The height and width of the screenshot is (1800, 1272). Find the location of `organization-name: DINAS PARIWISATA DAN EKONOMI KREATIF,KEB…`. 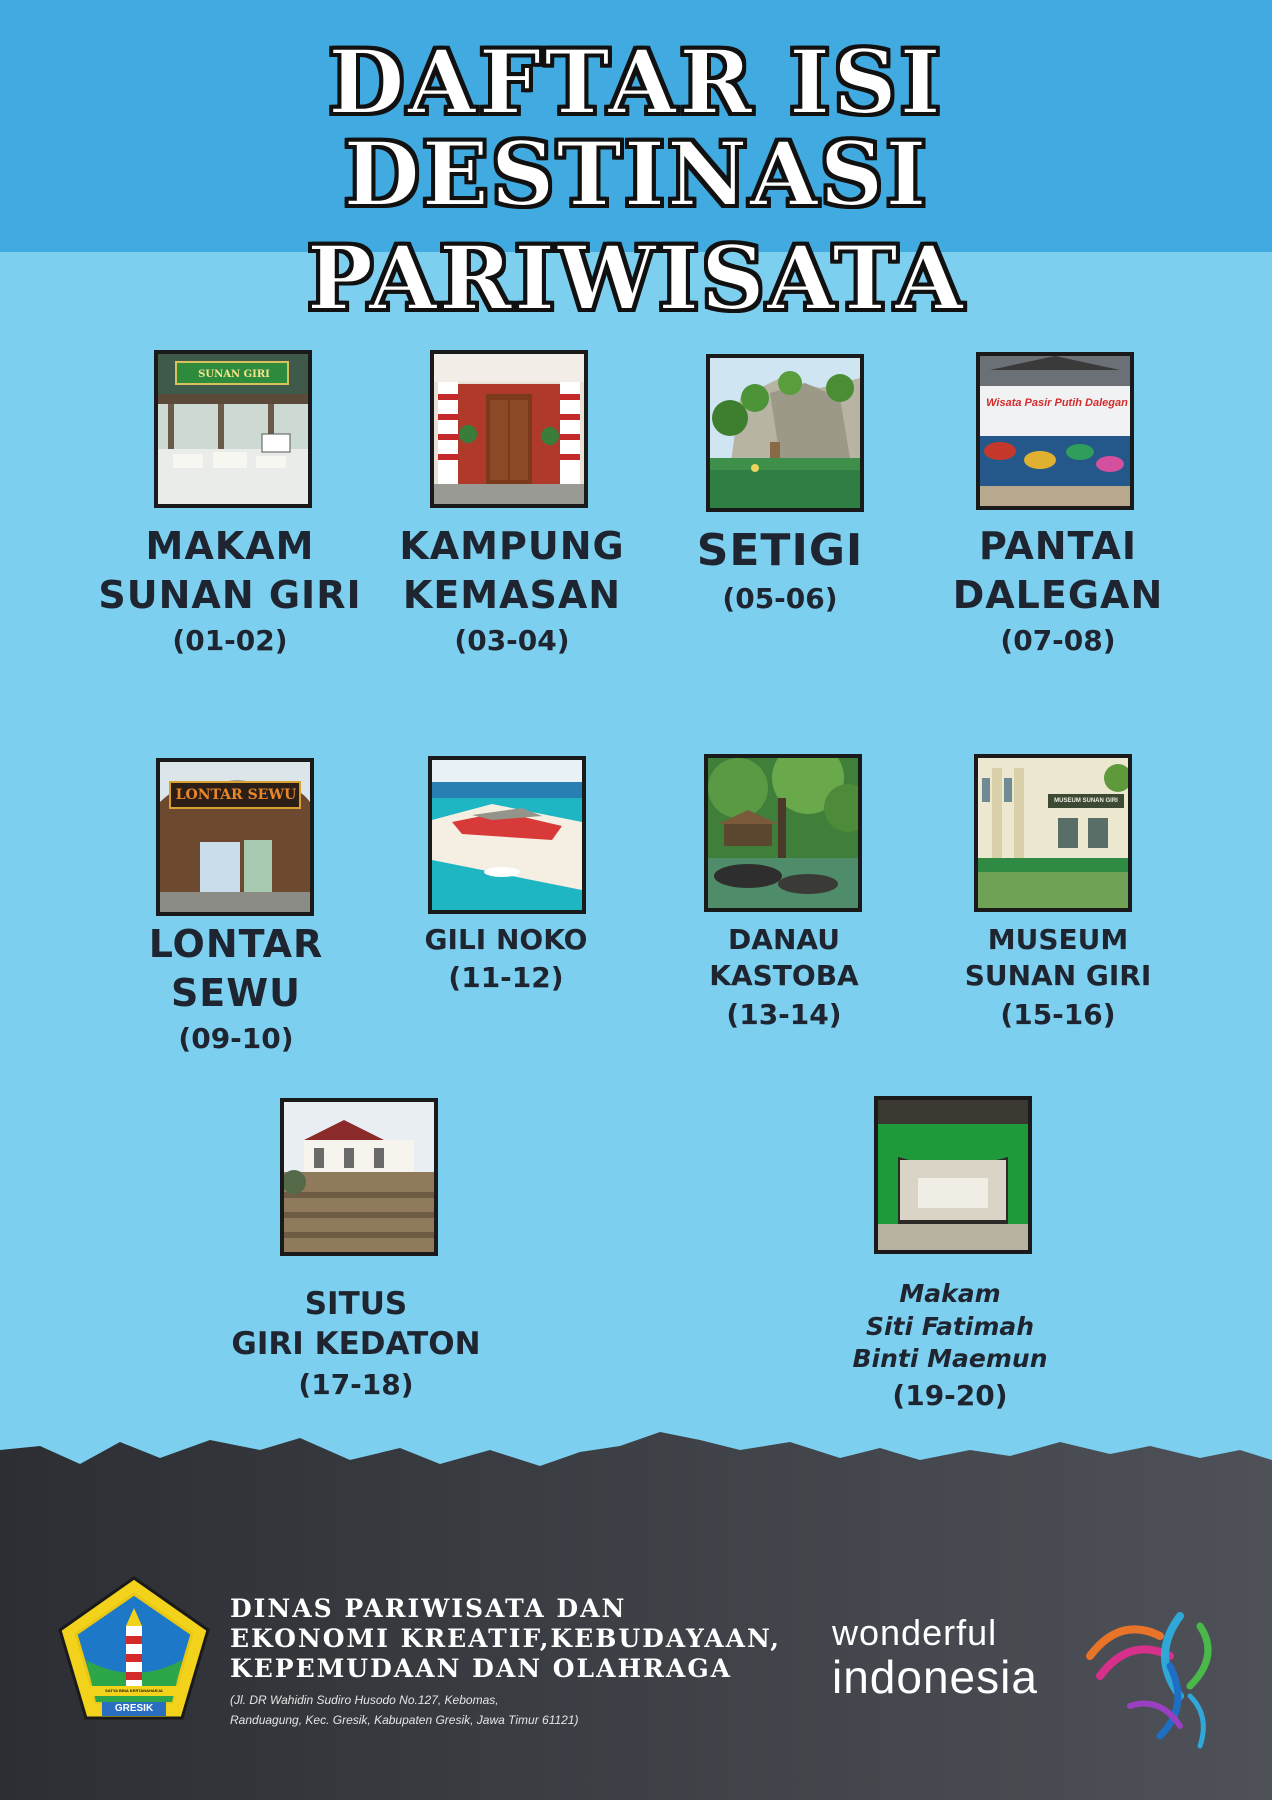

organization-name: DINAS PARIWISATA DAN EKONOMI KREATIF,KEB… is located at coordinates (505, 1639).